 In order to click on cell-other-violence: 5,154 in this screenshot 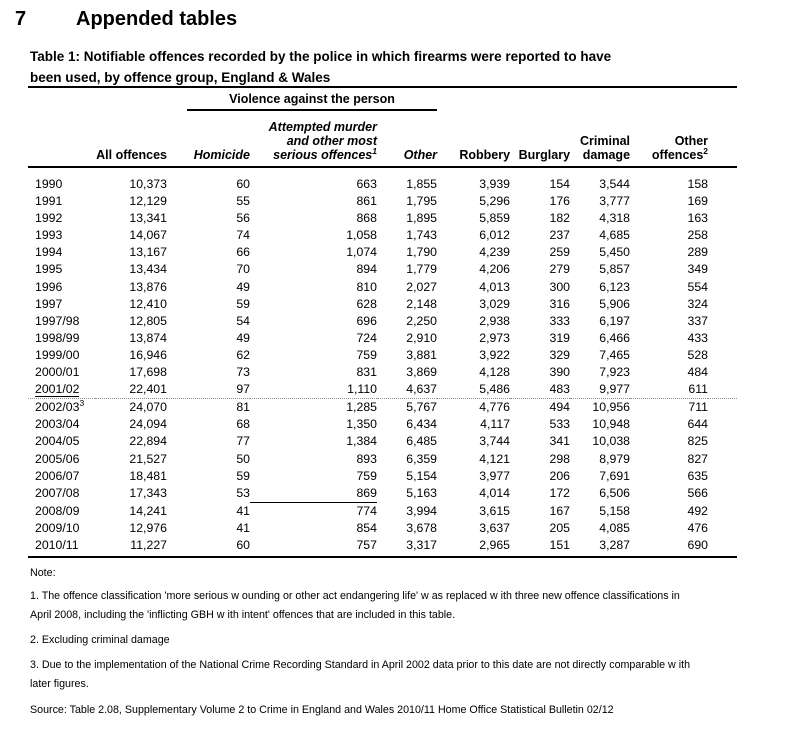, I will do `click(422, 475)`.